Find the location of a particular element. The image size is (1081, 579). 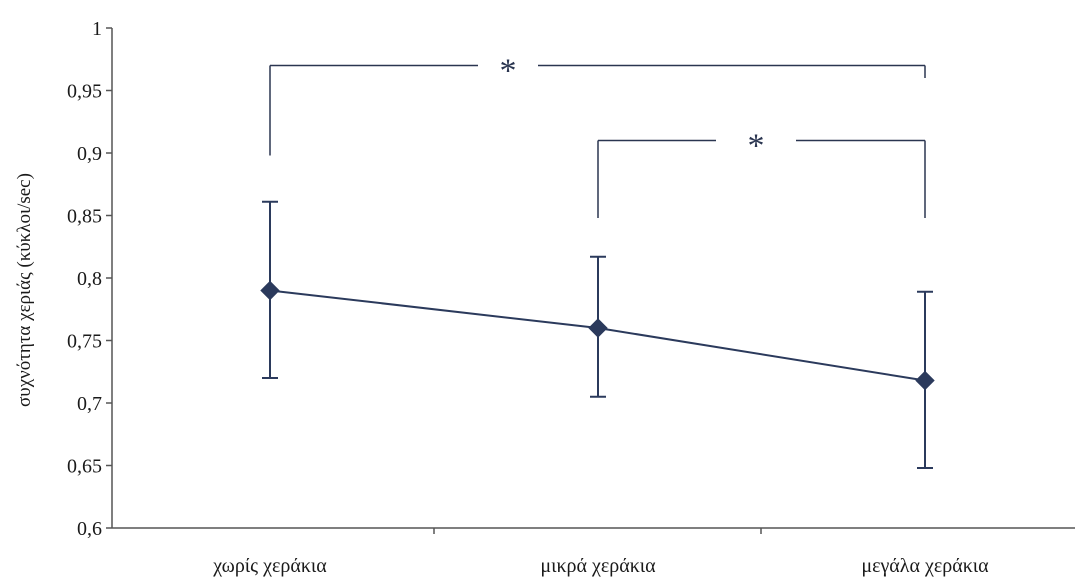

category-label: μικρά χεράκια is located at coordinates (598, 566).